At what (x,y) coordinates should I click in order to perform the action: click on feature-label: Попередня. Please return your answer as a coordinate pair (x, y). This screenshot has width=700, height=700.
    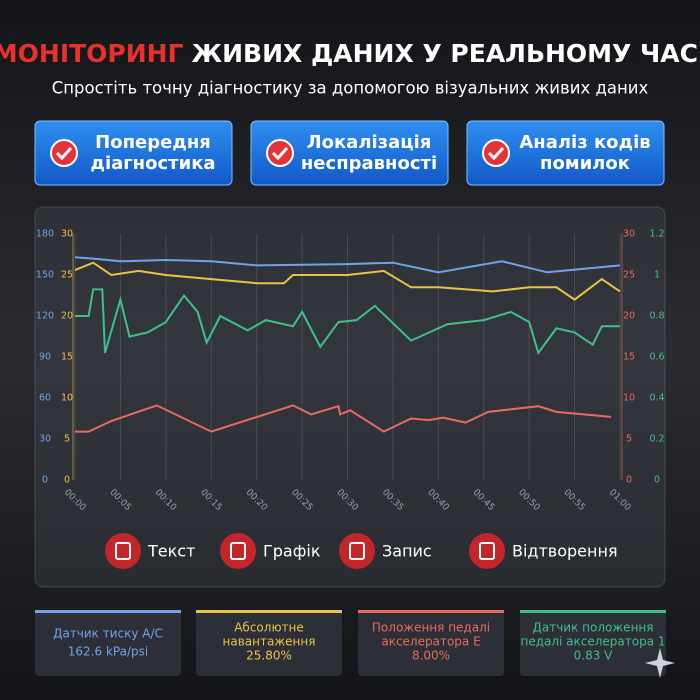
    Looking at the image, I should click on (153, 142).